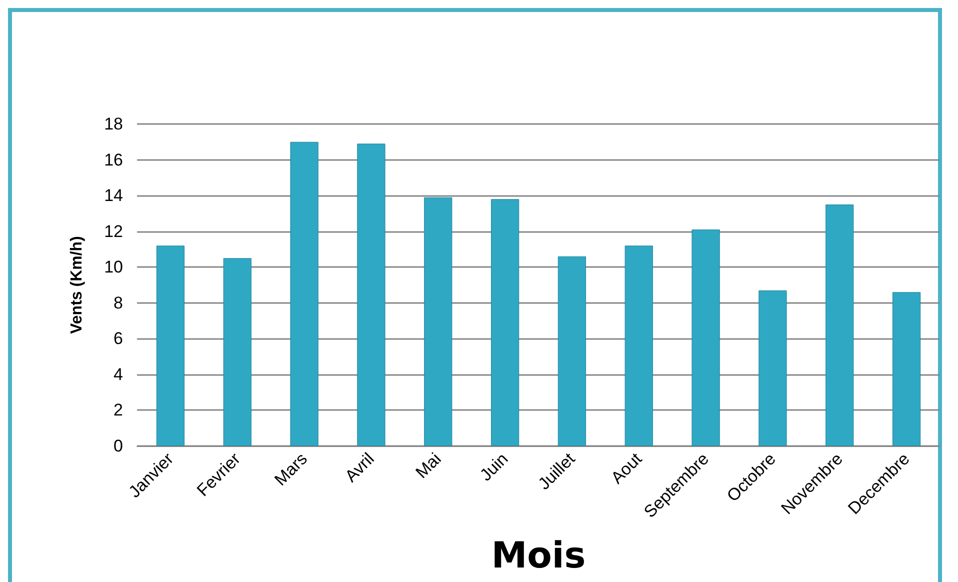 The image size is (958, 582). Describe the element at coordinates (118, 302) in the screenshot. I see `y-tick-label: 8` at that location.